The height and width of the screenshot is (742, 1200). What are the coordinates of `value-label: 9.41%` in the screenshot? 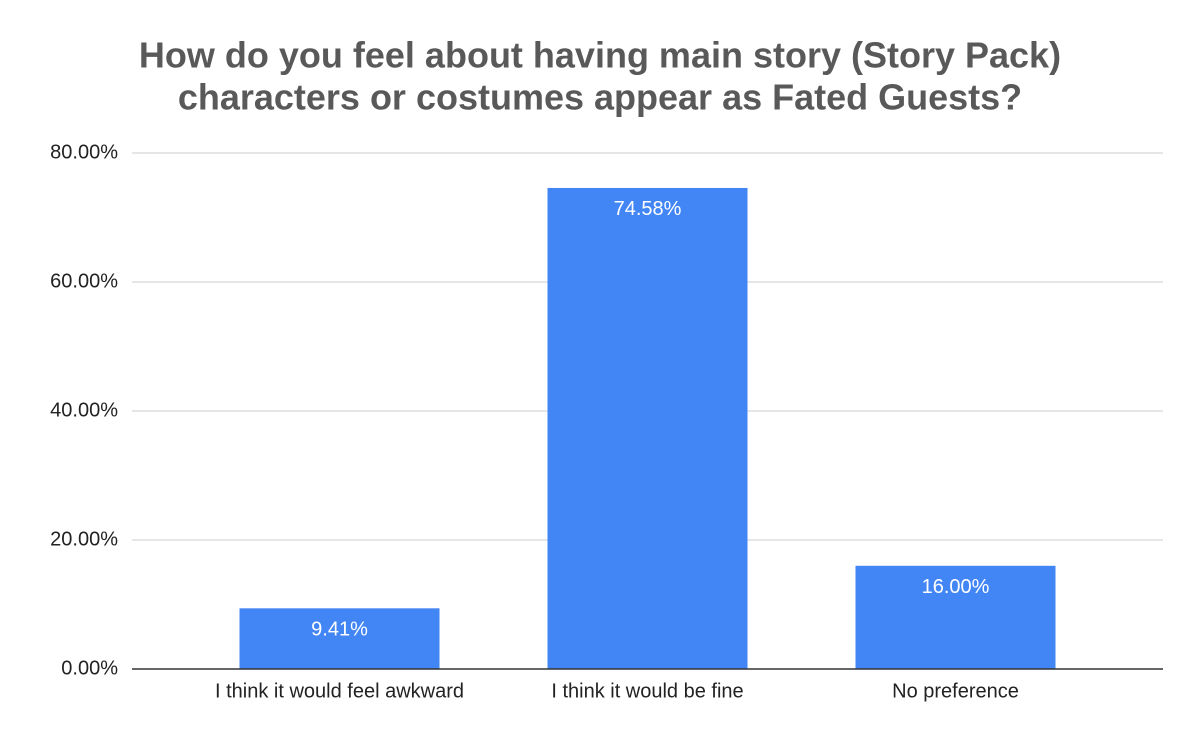 It's located at (339, 630).